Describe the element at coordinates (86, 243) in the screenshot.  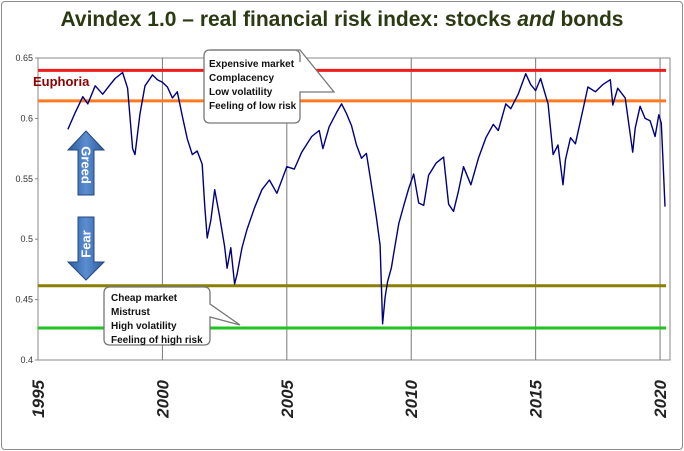
I see `fear-label: Fear` at that location.